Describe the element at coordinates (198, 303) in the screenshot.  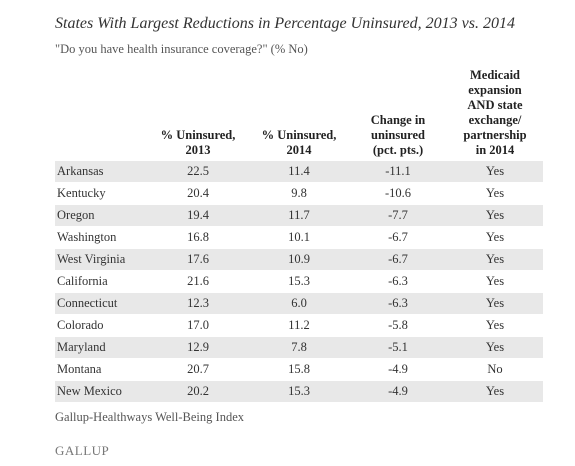
I see `cell-uninsured-2013: 12.3` at that location.